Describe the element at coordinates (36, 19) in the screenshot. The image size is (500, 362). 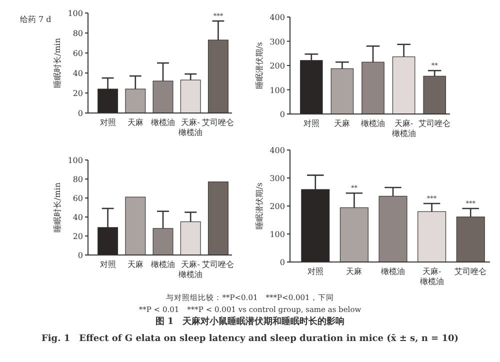
I see `text: 给药 7 d` at that location.